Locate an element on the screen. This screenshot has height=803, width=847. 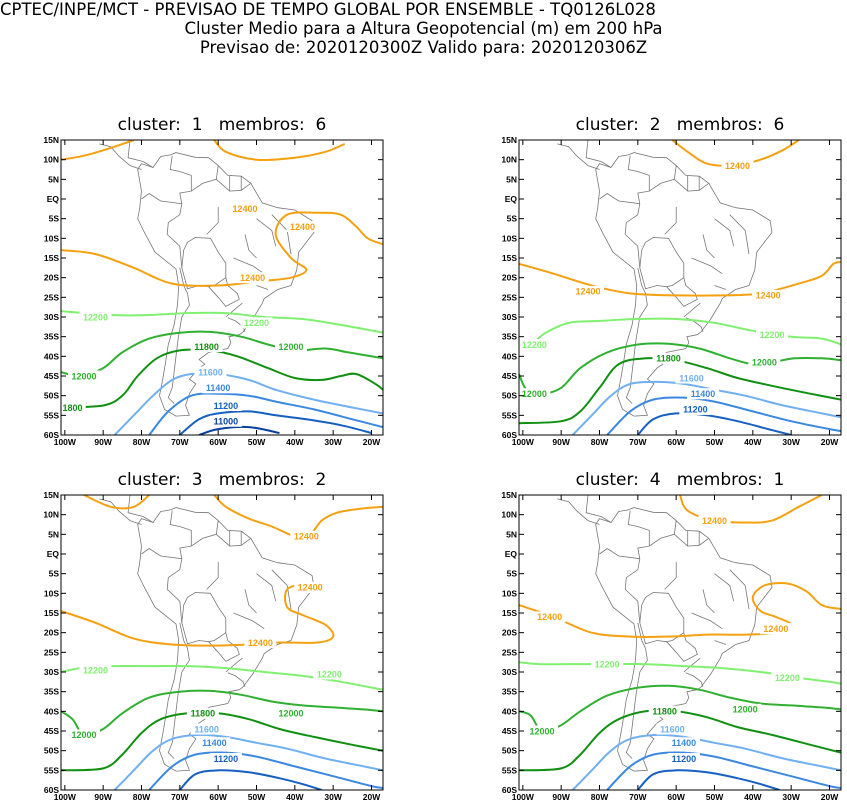
panel-title: cluster: 2 membros: 6 is located at coordinates (680, 125).